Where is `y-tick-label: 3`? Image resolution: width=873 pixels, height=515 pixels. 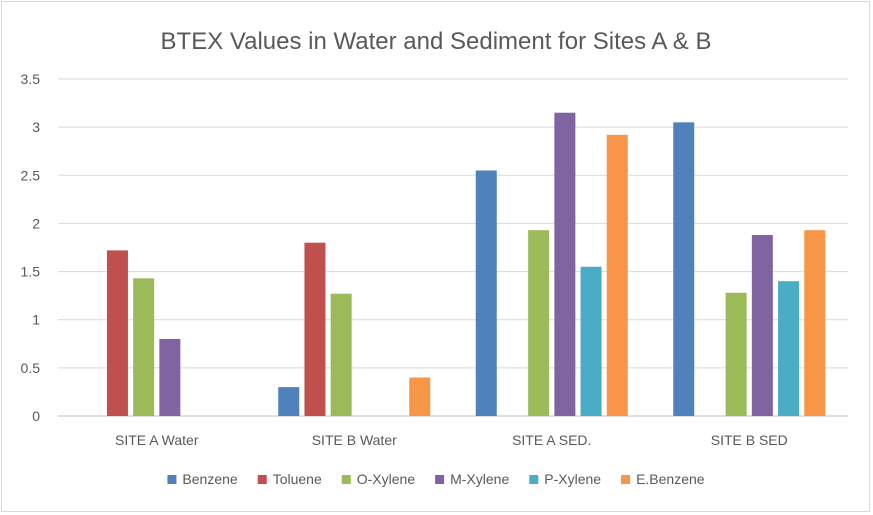 y-tick-label: 3 is located at coordinates (36, 127).